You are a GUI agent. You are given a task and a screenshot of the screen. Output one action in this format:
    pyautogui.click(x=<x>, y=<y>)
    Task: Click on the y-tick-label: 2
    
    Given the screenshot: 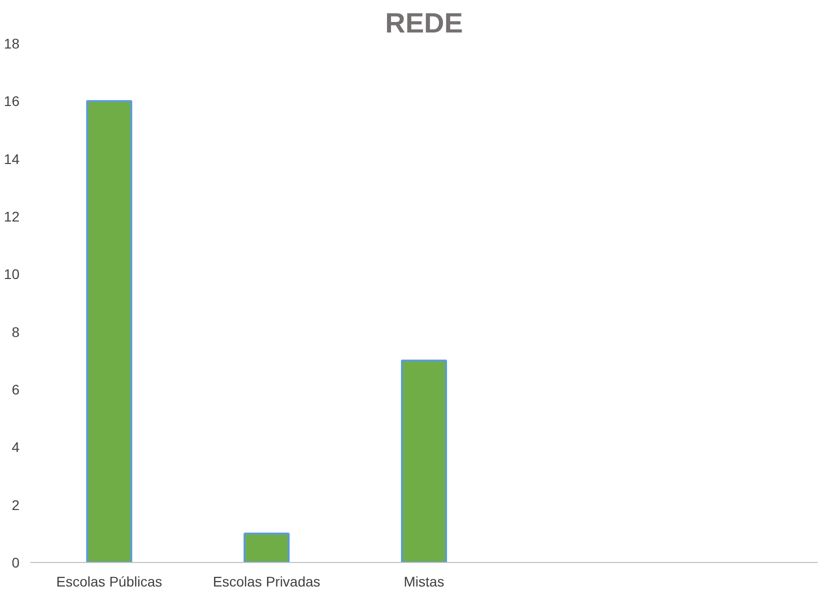 What is the action you would take?
    pyautogui.click(x=16, y=504)
    